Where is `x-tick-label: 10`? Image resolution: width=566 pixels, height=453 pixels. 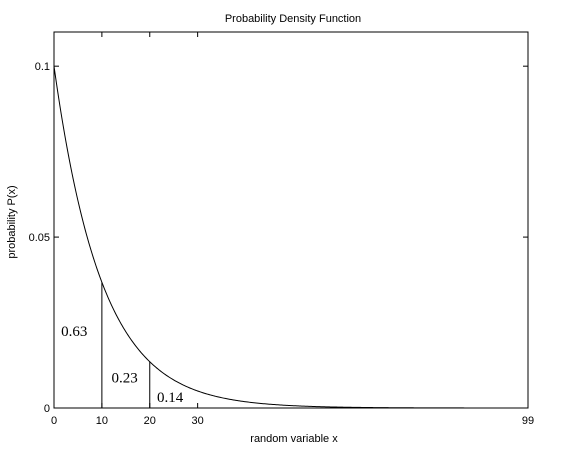 x-tick-label: 10 is located at coordinates (102, 421).